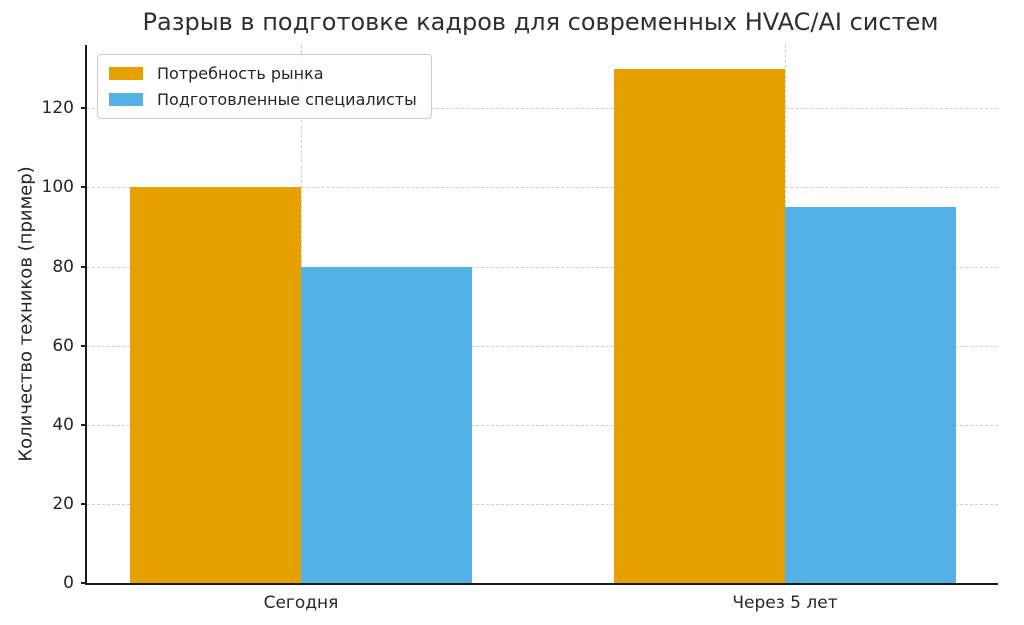 Image resolution: width=1024 pixels, height=625 pixels. I want to click on y-tick-label: 120, so click(57, 108).